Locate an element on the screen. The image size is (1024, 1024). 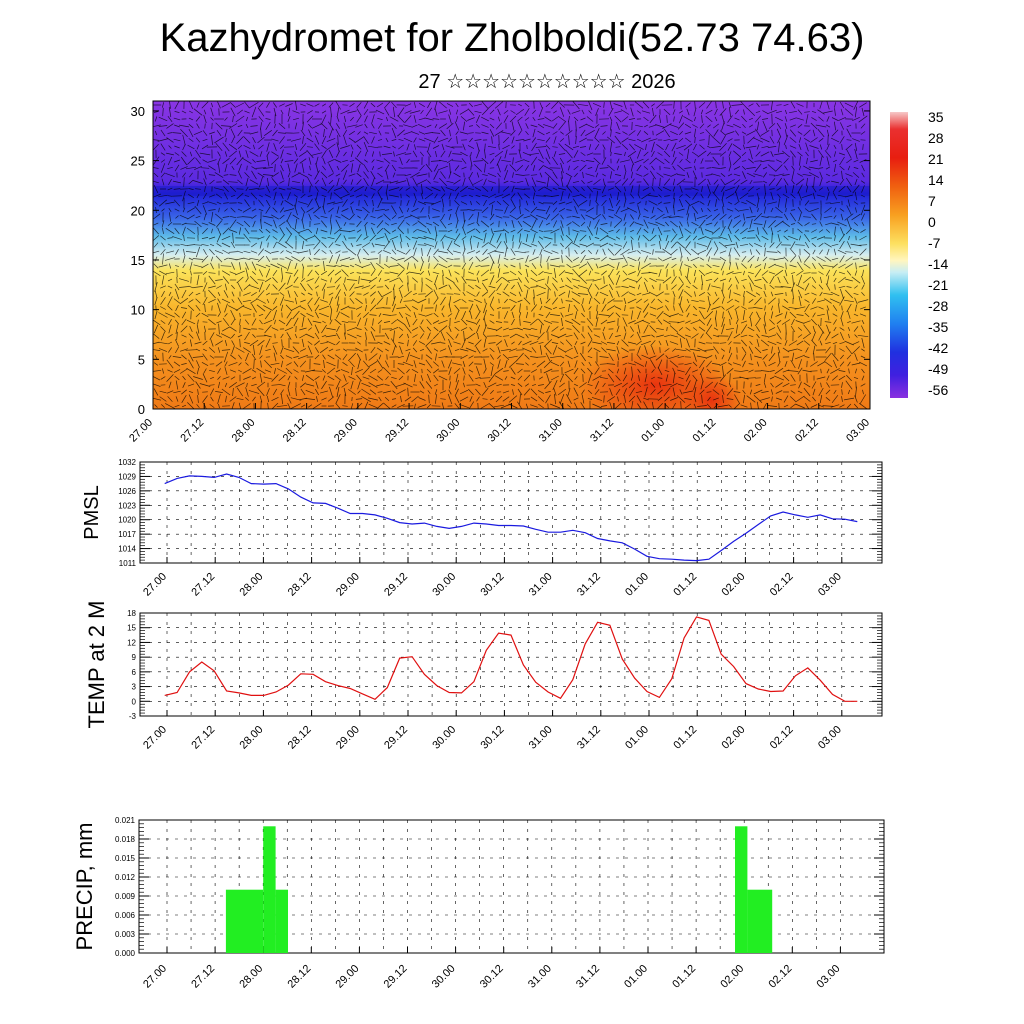
x-tick-label: 03.00 is located at coordinates (830, 738).